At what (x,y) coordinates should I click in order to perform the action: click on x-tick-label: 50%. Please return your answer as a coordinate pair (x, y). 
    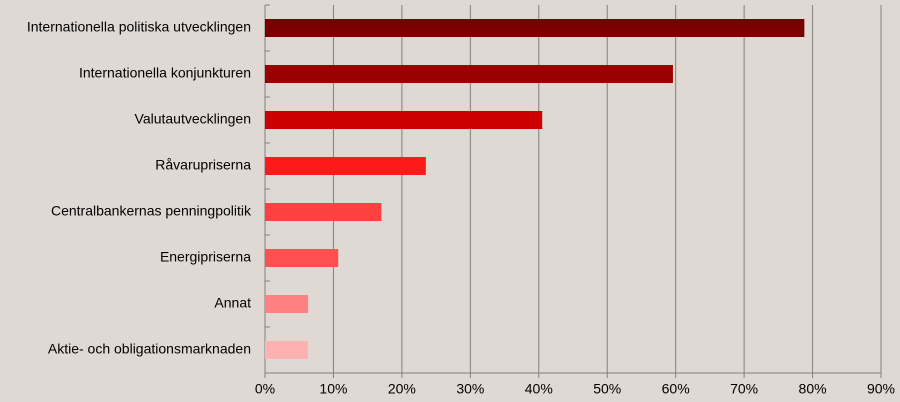
    Looking at the image, I should click on (607, 389).